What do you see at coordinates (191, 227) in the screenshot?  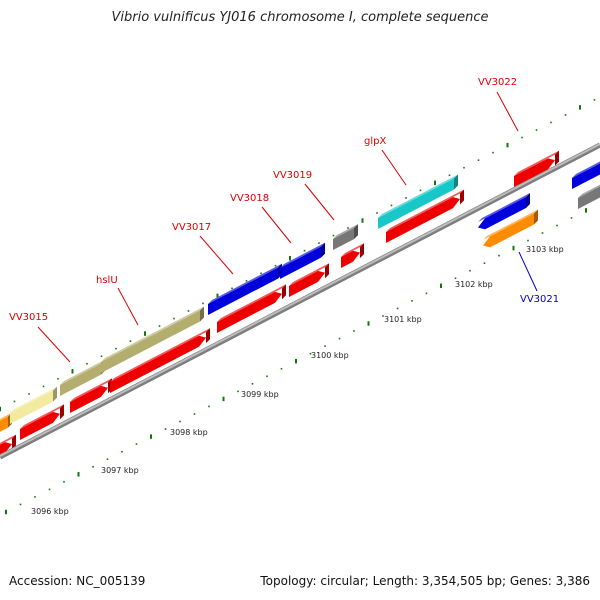 I see `gene-label-vv3017: VV3017` at bounding box center [191, 227].